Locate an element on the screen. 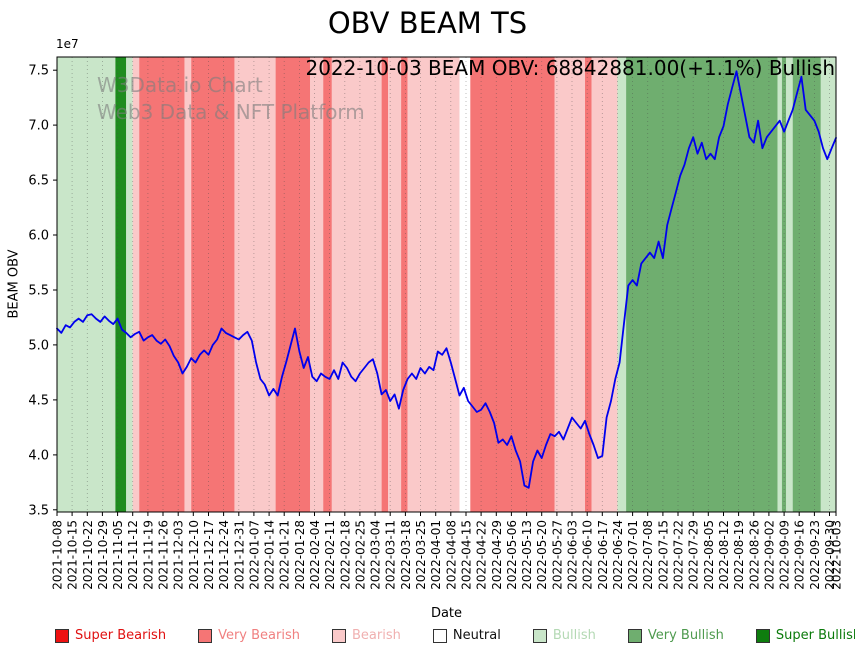 This screenshot has height=646, width=855. x-tick-label: 2022-10-03 is located at coordinates (837, 555).